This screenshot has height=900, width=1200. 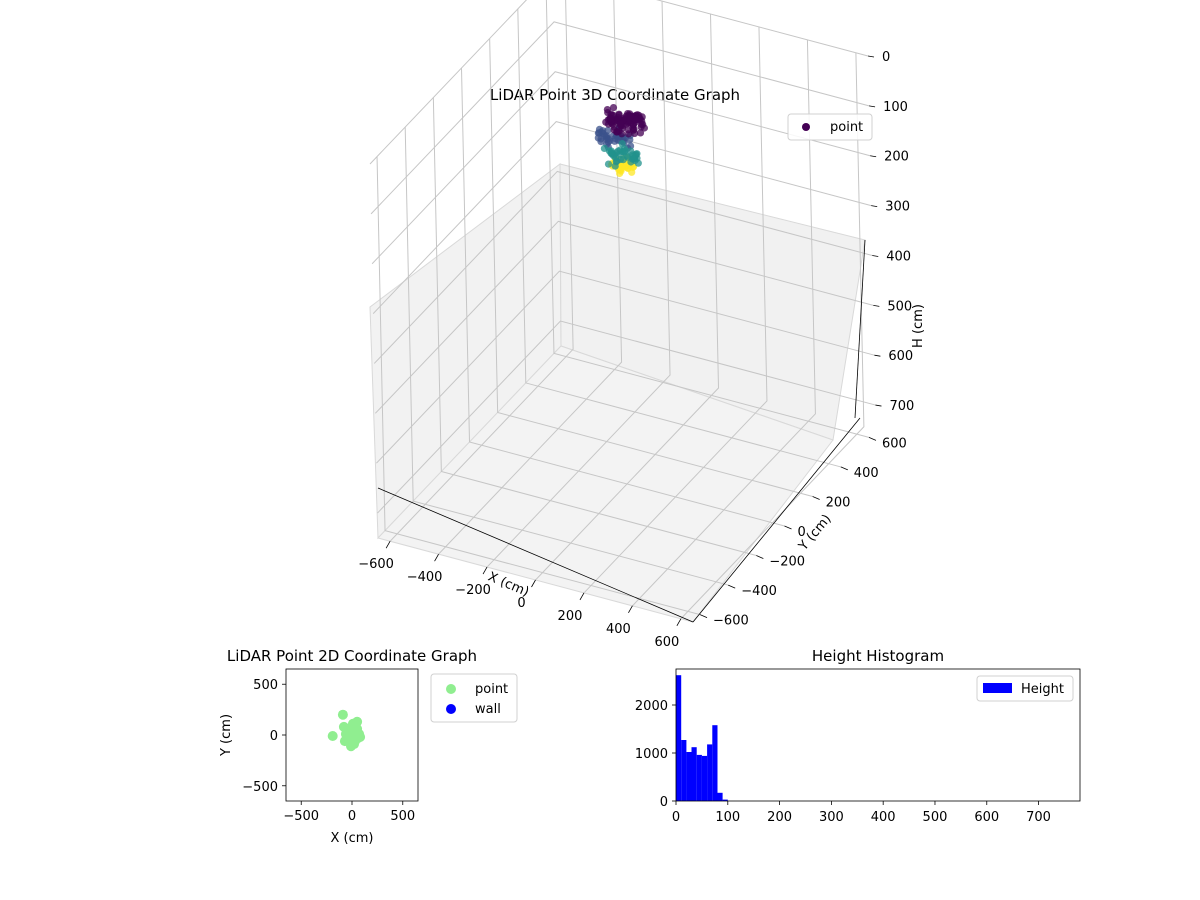 I want to click on chart-3d-y-axis, so click(x=776, y=520).